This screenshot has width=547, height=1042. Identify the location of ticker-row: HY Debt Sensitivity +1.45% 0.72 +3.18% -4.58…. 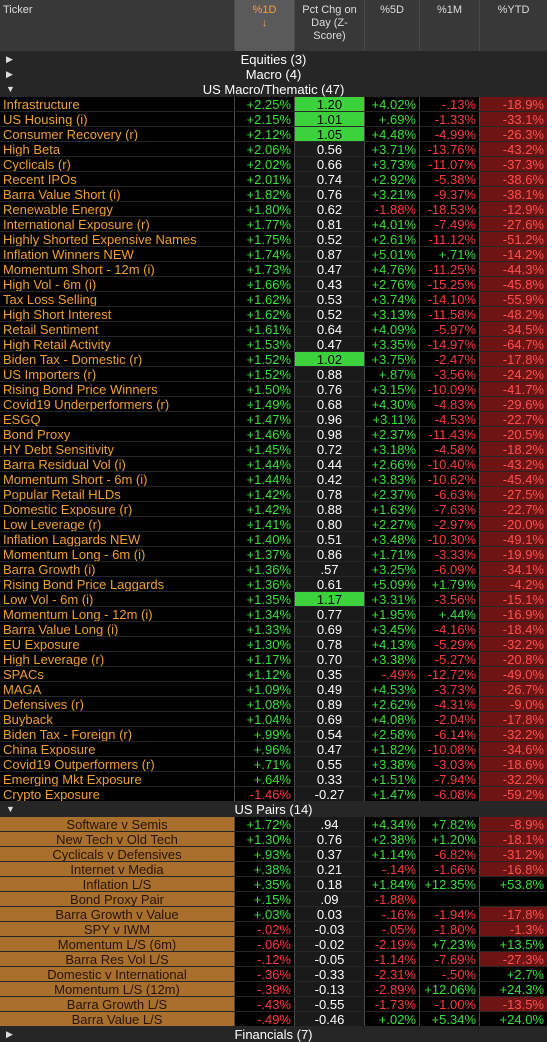
(273, 449).